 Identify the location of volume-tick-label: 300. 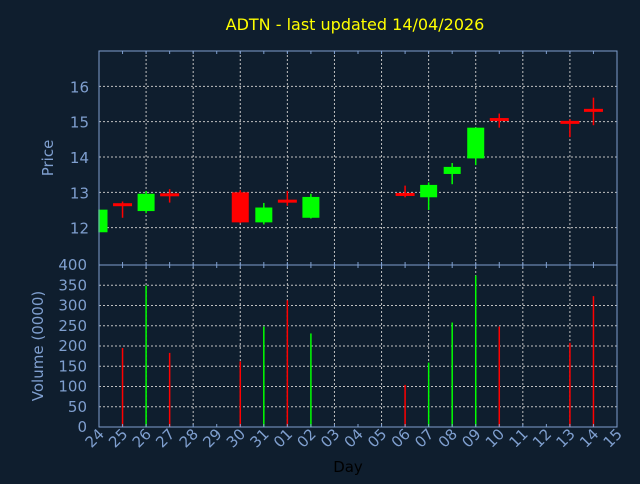
(72, 306).